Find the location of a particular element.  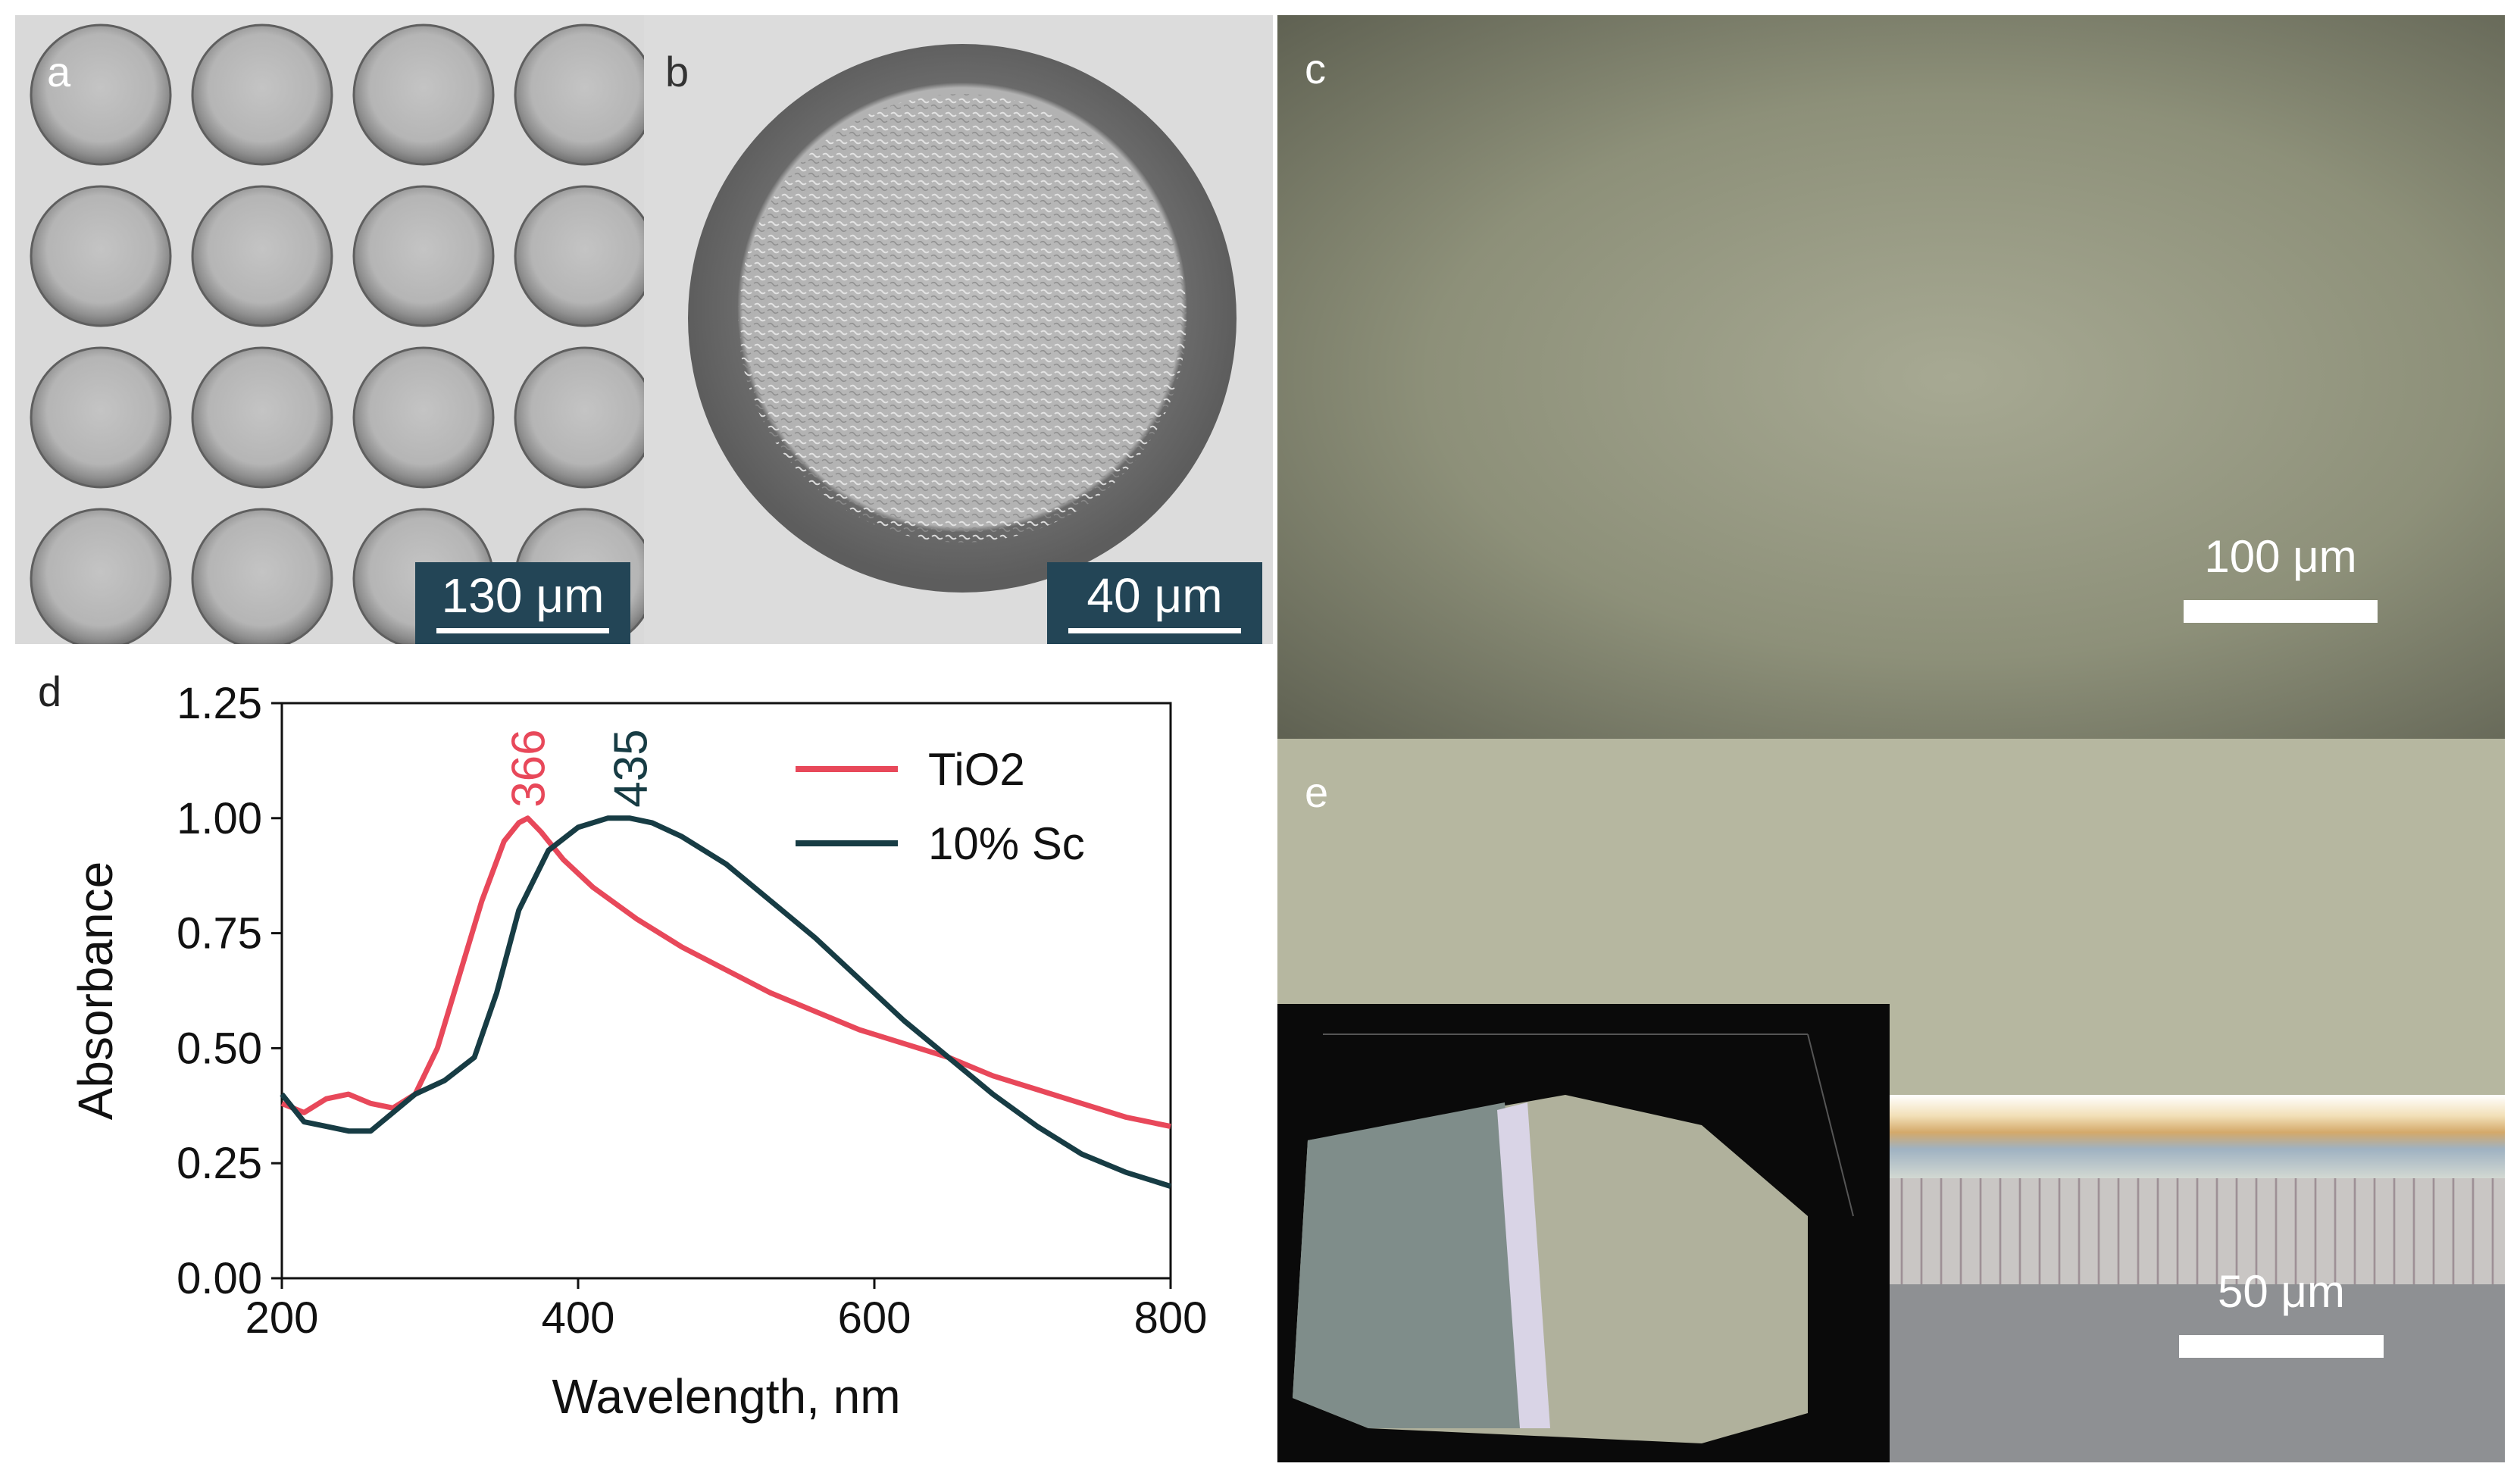

profile-3d-inset is located at coordinates (1583, 1233).